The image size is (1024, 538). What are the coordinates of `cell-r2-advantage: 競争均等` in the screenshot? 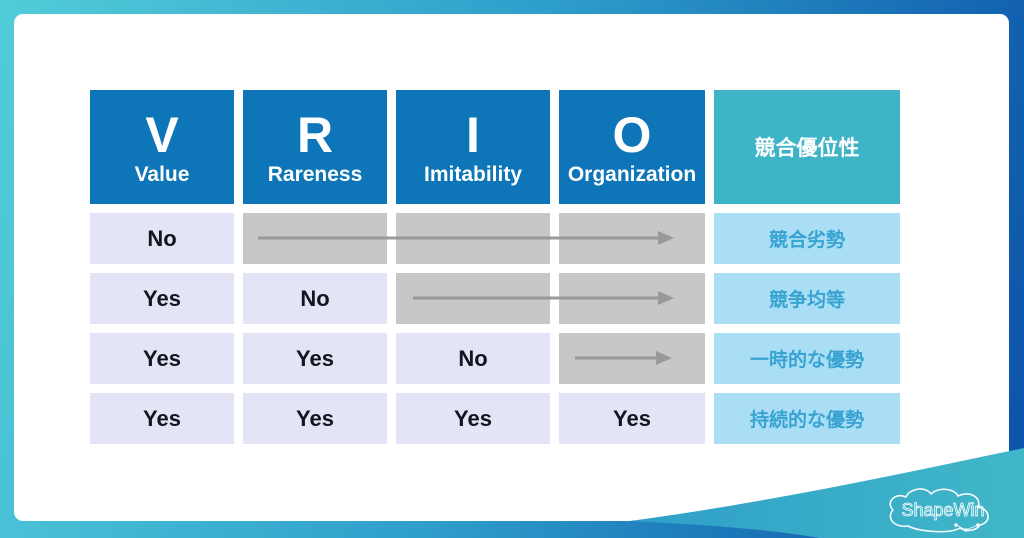 It's located at (807, 298).